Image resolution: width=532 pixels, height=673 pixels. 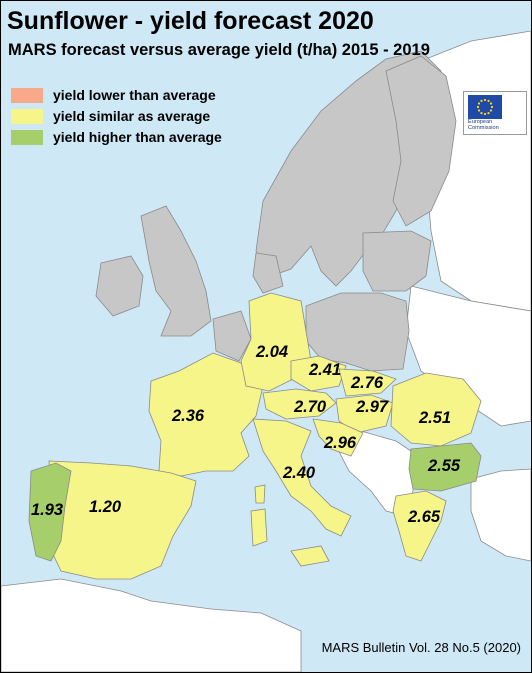 What do you see at coordinates (357, 332) in the screenshot?
I see `no-data-poland` at bounding box center [357, 332].